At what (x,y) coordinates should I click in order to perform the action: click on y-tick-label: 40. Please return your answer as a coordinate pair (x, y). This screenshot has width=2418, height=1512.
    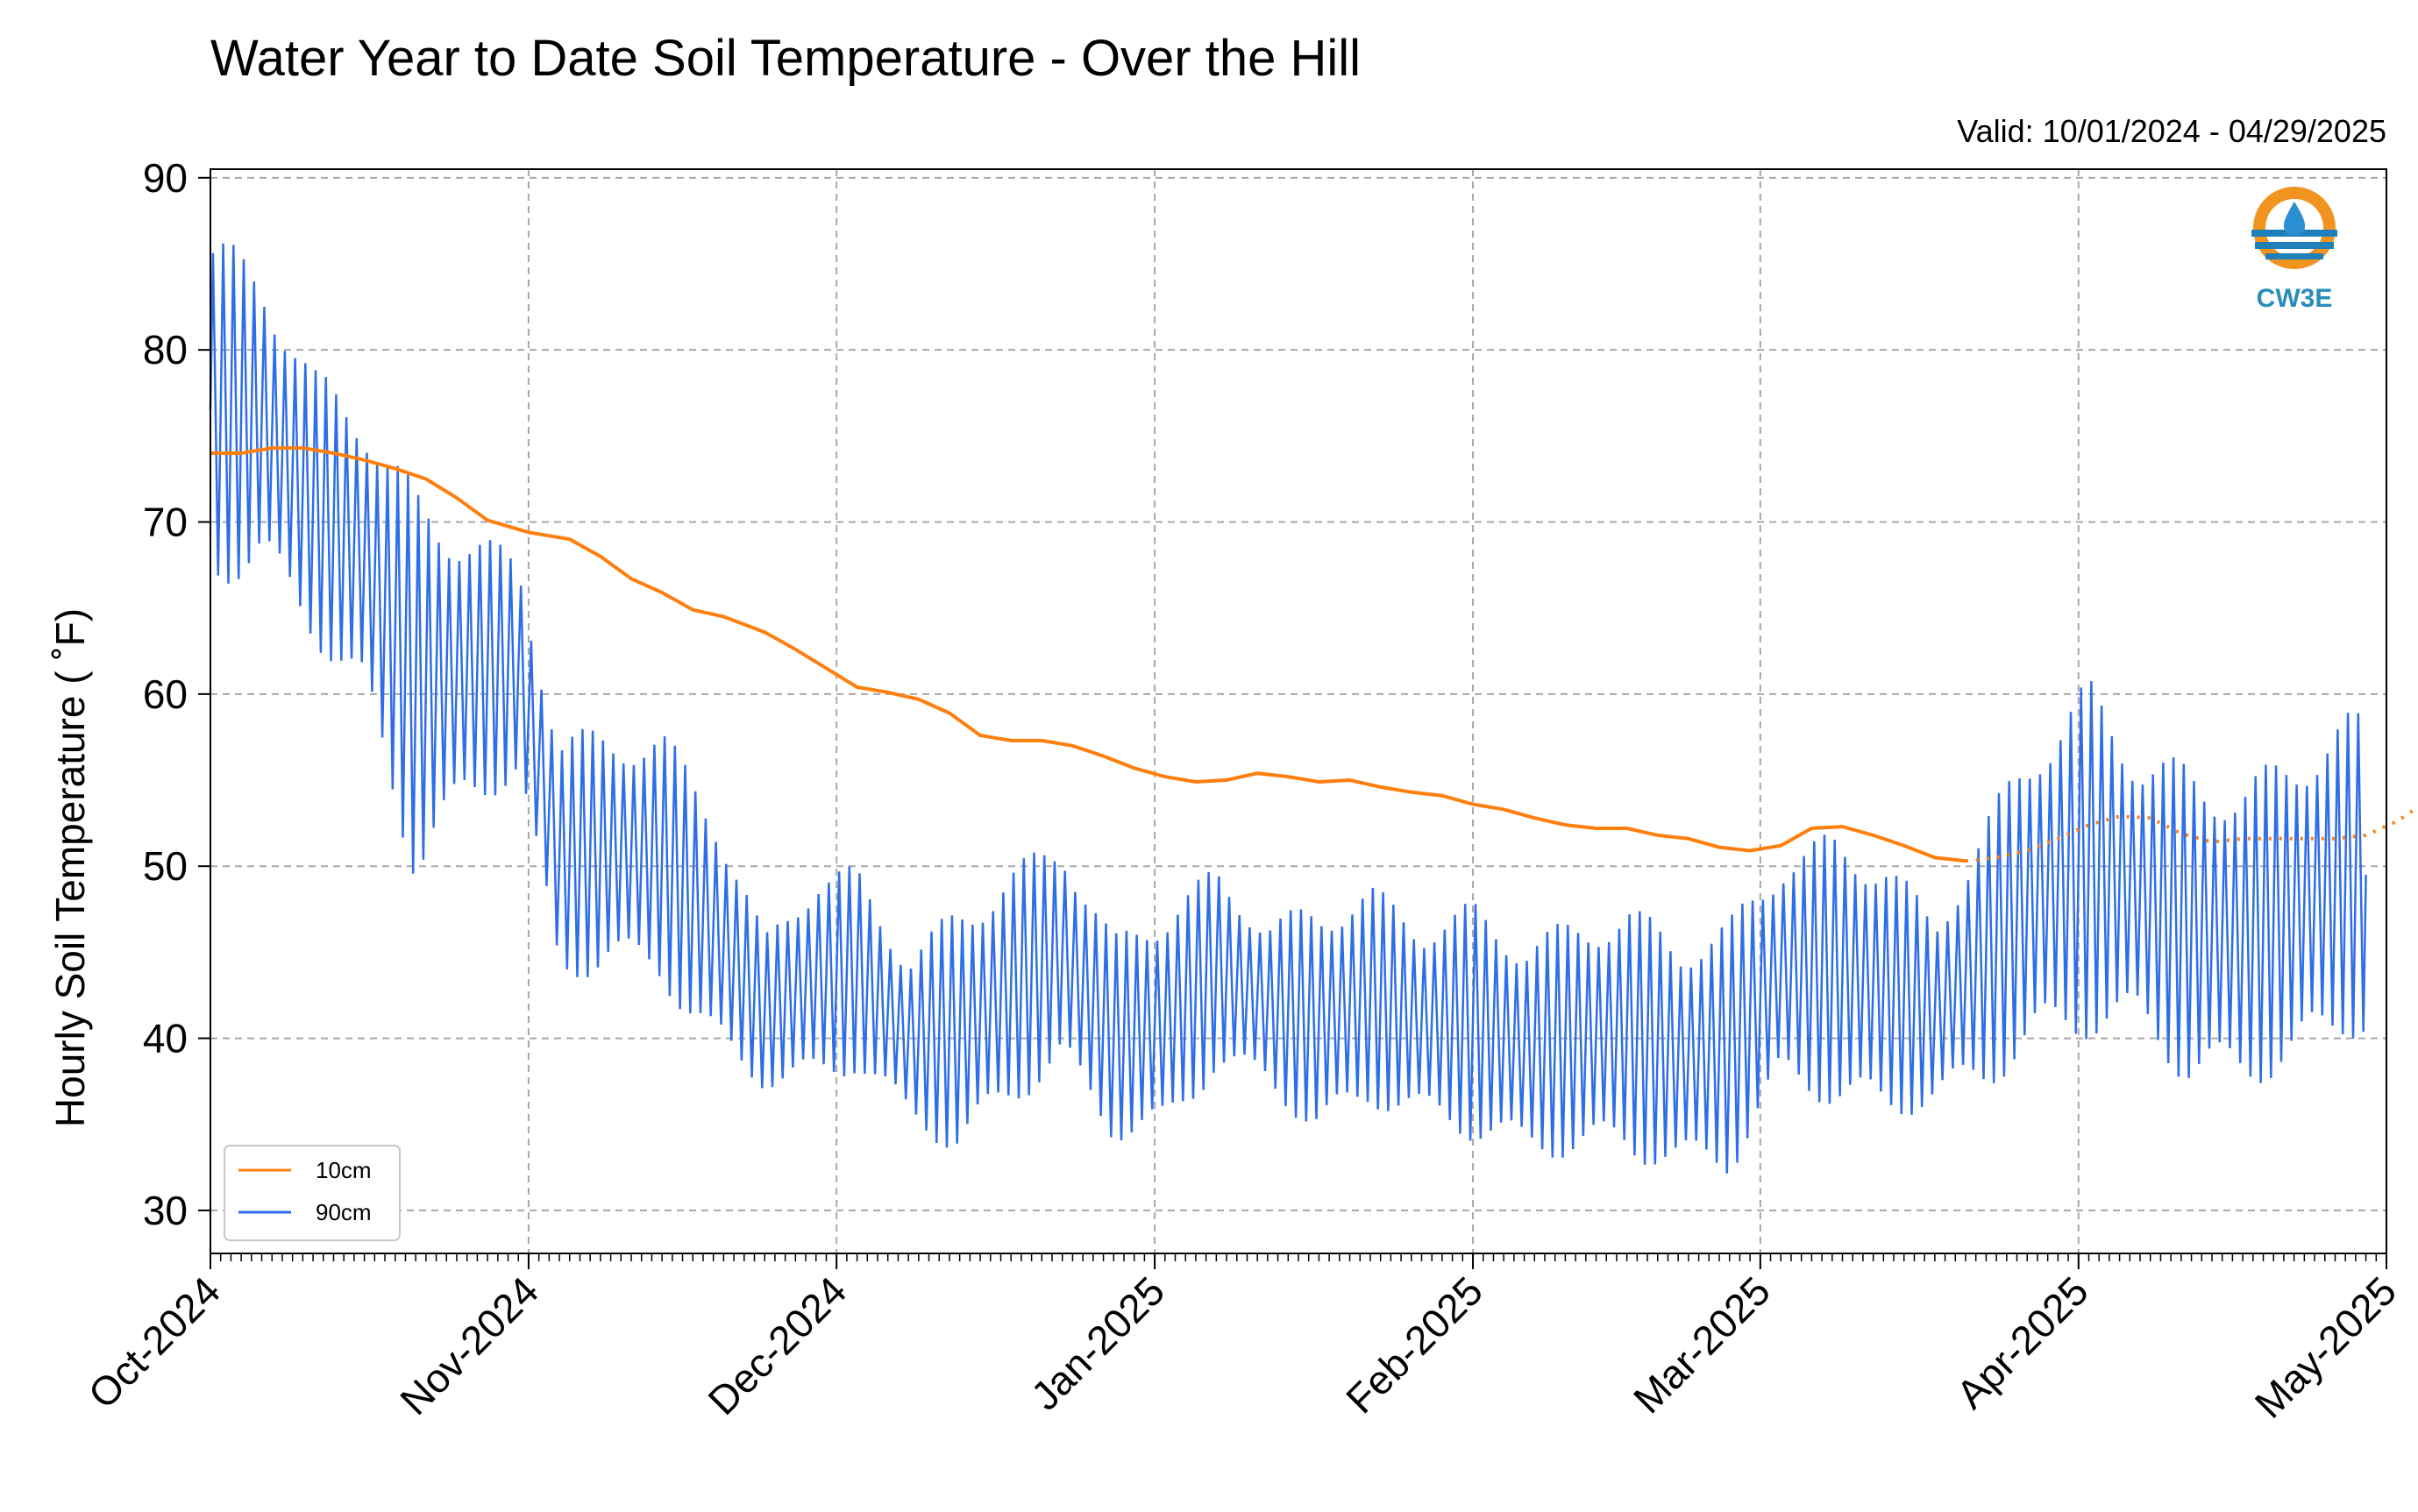
    Looking at the image, I should click on (165, 1038).